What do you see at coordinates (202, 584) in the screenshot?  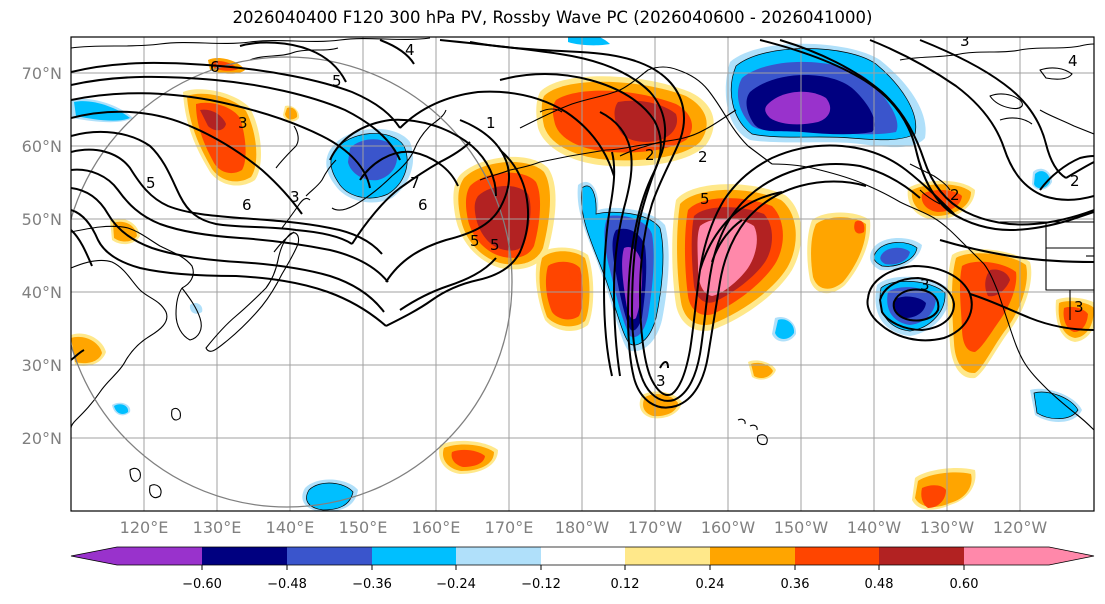 I see `colorbar-tick-label: −0.60` at bounding box center [202, 584].